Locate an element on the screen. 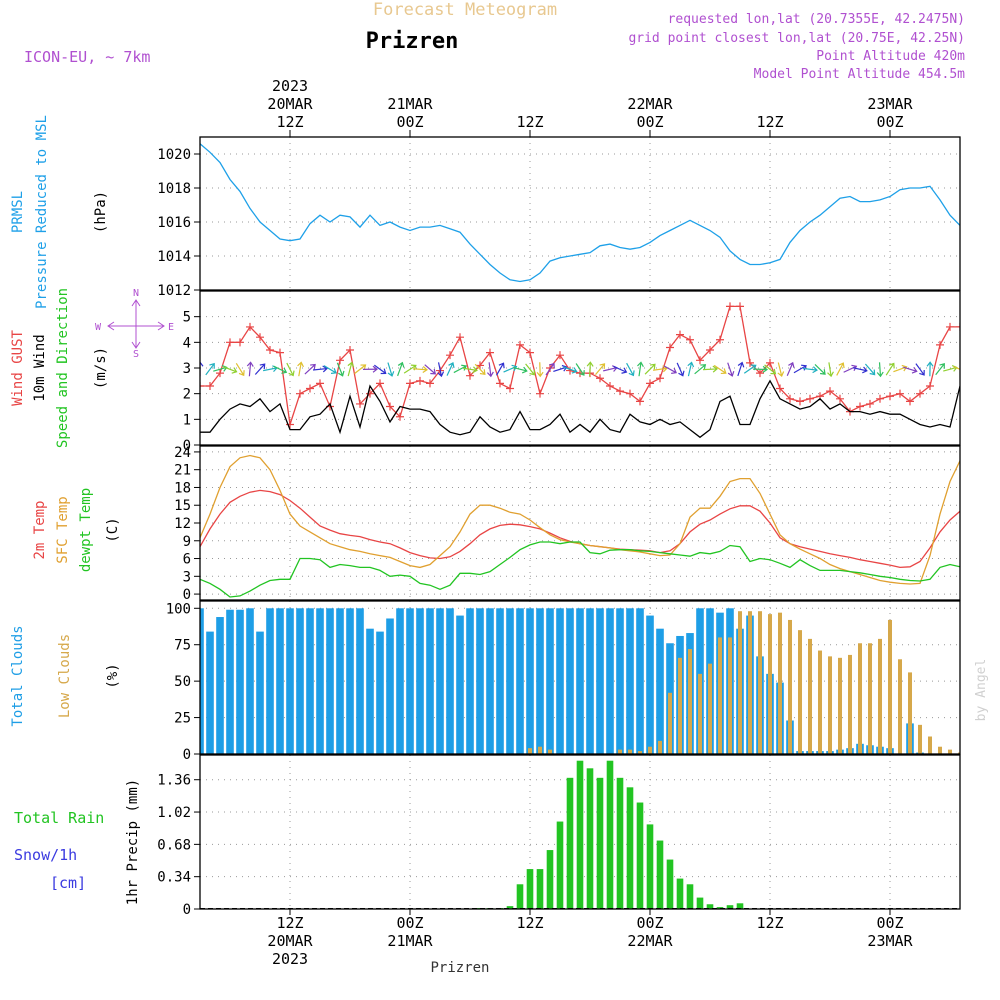 The height and width of the screenshot is (1000, 1000). compass-icon is located at coordinates (136, 324).